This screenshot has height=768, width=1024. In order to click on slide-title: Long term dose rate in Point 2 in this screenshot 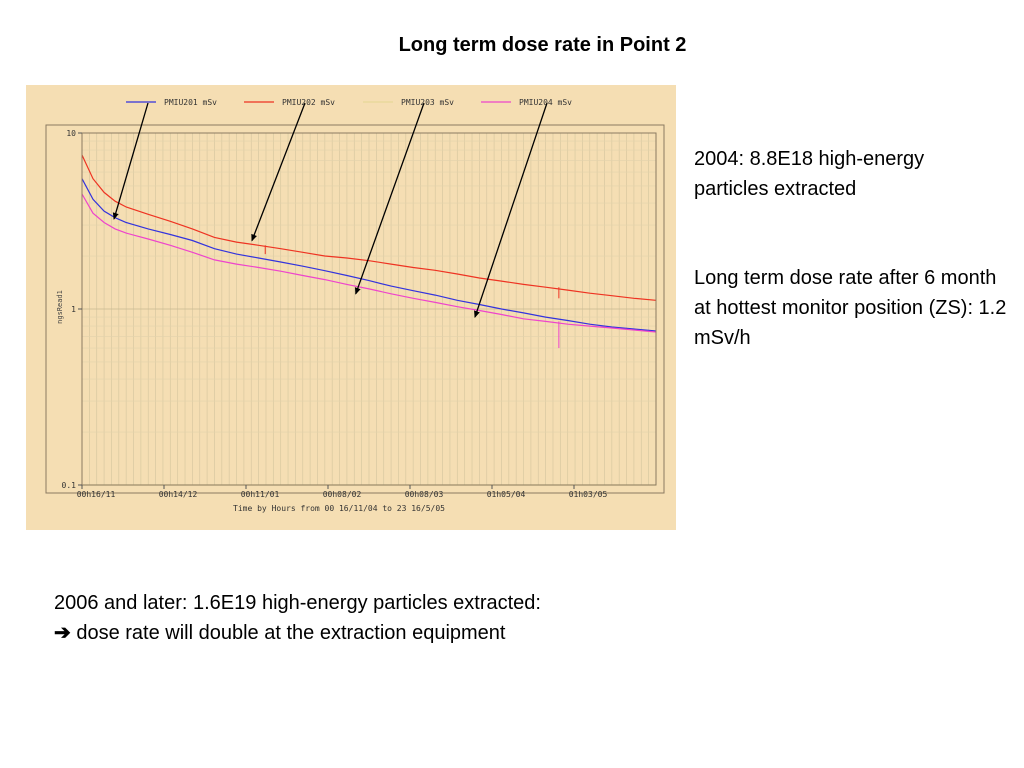, I will do `click(542, 45)`.